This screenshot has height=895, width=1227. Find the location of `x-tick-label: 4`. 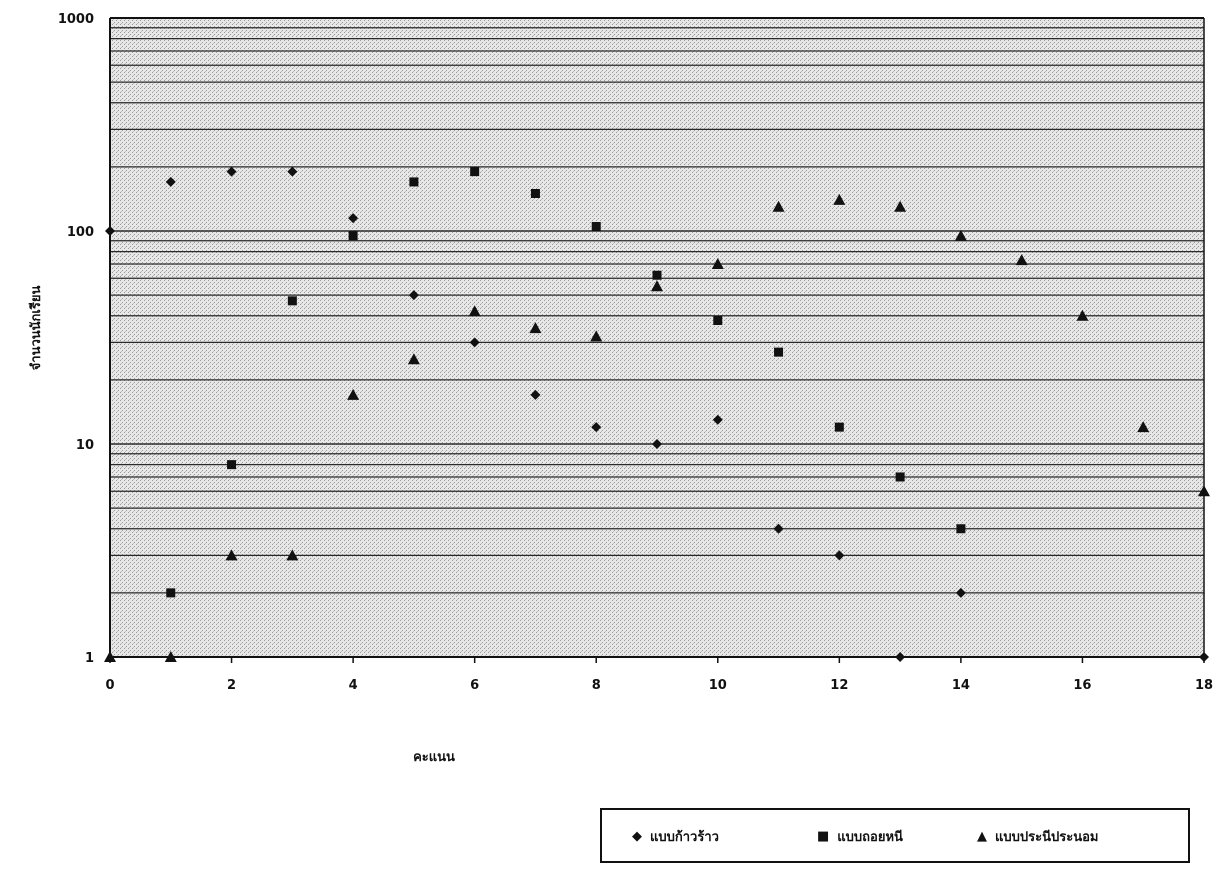

x-tick-label: 4 is located at coordinates (353, 685).